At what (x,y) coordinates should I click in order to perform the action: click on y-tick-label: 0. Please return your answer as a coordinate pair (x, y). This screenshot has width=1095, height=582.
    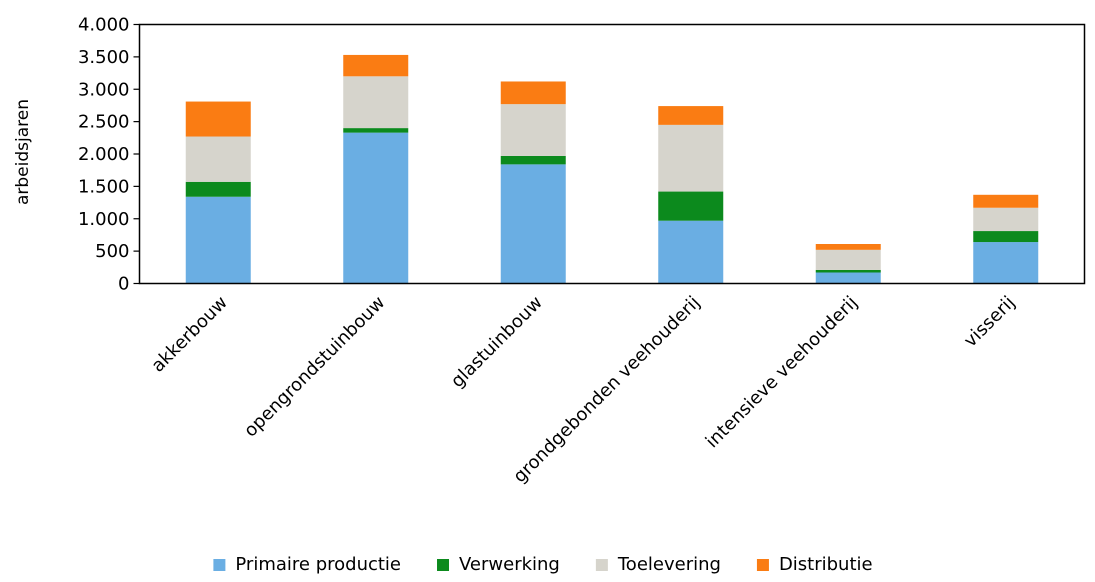
    Looking at the image, I should click on (123, 284).